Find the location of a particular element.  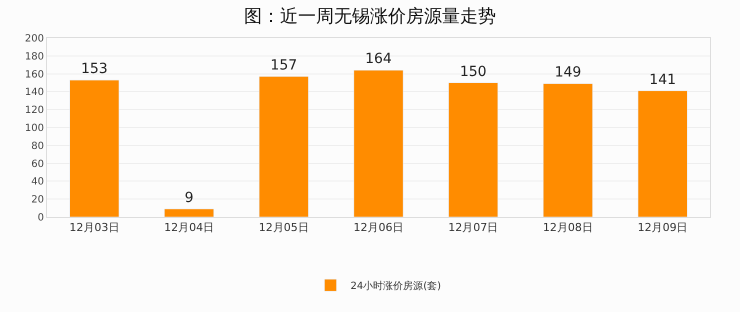

y-tick-label: 40 is located at coordinates (37, 182).